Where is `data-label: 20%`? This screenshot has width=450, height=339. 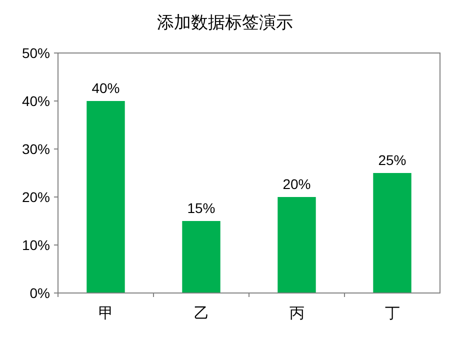 data-label: 20% is located at coordinates (296, 184).